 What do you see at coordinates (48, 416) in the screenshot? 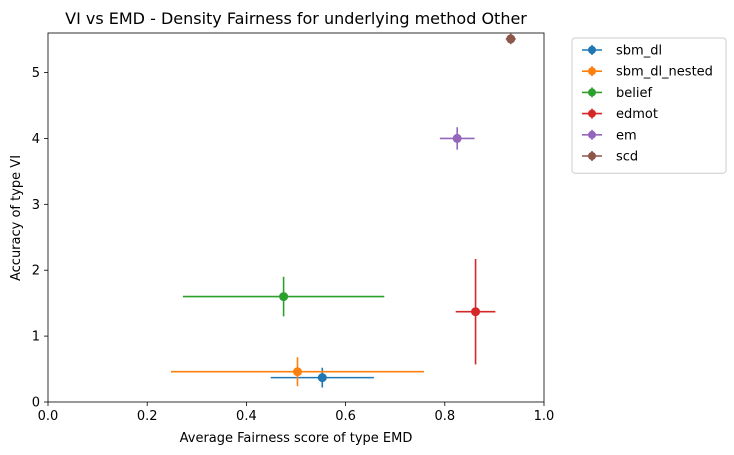
I see `x-tick-label: 0.0` at bounding box center [48, 416].